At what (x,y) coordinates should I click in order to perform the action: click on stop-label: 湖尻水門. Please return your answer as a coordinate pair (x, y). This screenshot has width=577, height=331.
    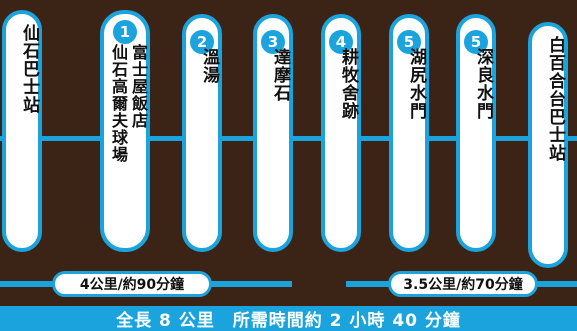
    Looking at the image, I should click on (416, 84).